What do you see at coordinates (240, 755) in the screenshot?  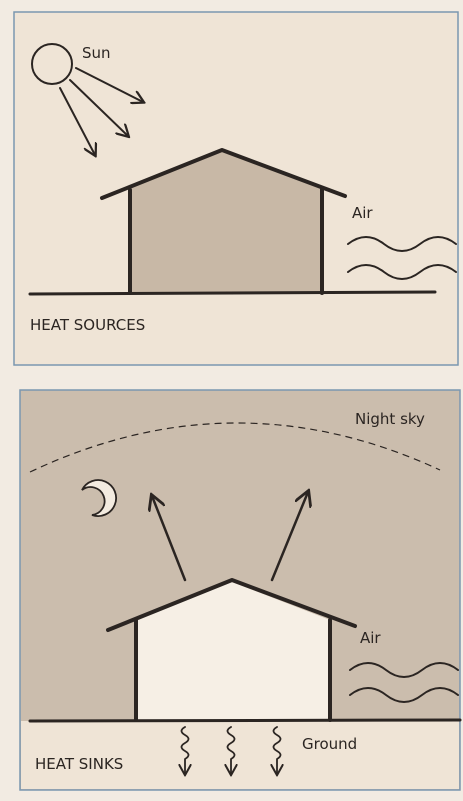 I see `ground-area` at bounding box center [240, 755].